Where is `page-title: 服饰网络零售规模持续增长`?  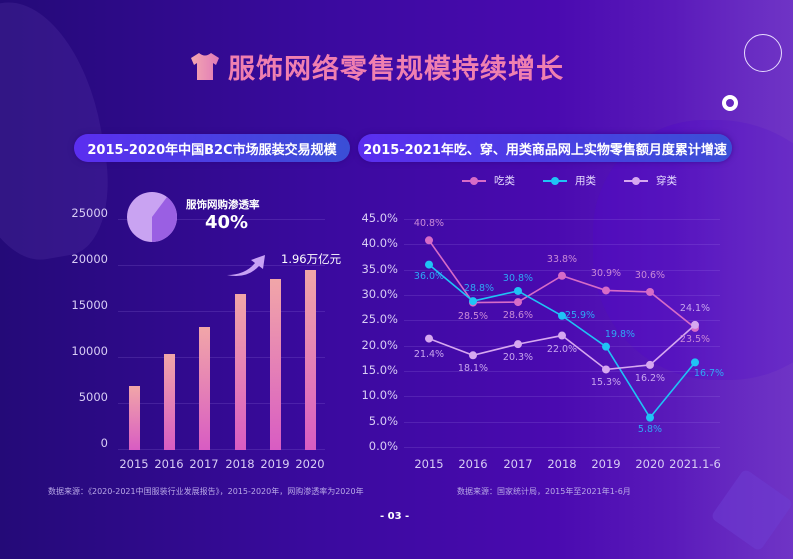
page-title: 服饰网络零售规模持续增长 is located at coordinates (396, 69).